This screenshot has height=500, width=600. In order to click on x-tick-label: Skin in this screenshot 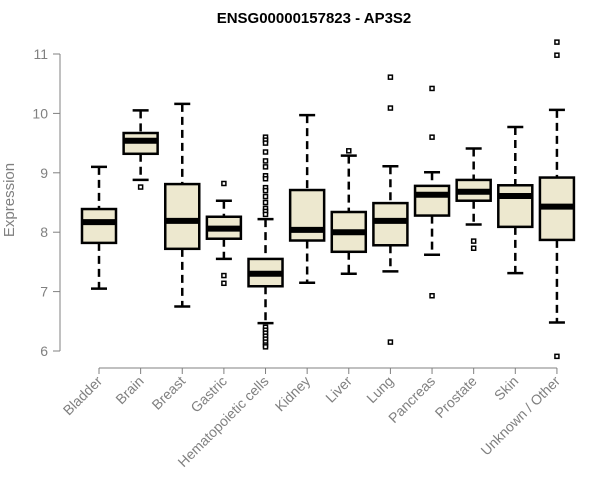, I will do `click(506, 388)`.